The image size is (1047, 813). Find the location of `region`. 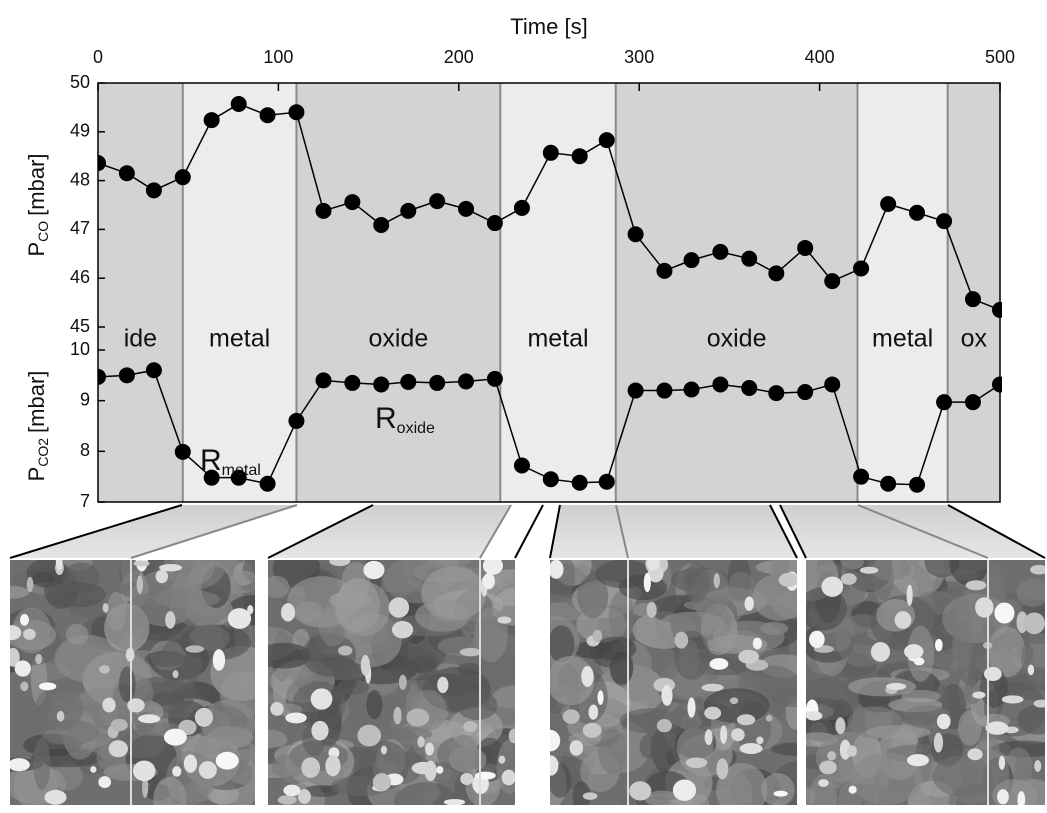

region is located at coordinates (902, 292).